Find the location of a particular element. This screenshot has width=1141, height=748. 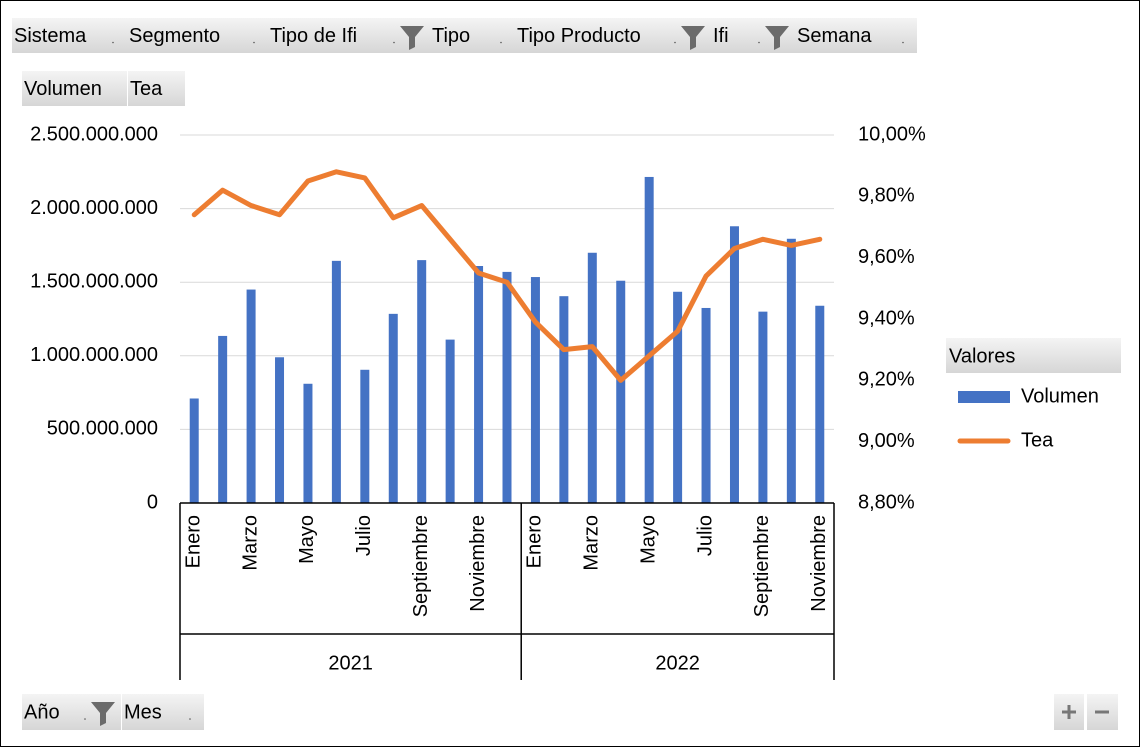

legend-title: Valores is located at coordinates (982, 356).